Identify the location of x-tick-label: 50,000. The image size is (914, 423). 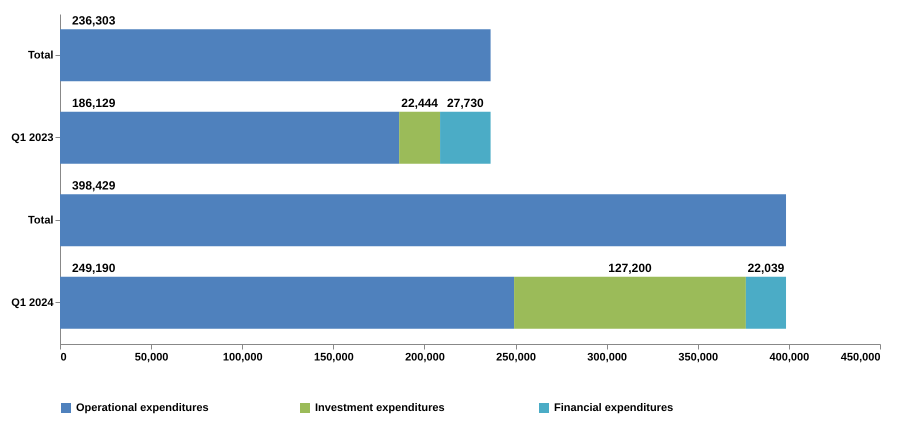
(151, 358).